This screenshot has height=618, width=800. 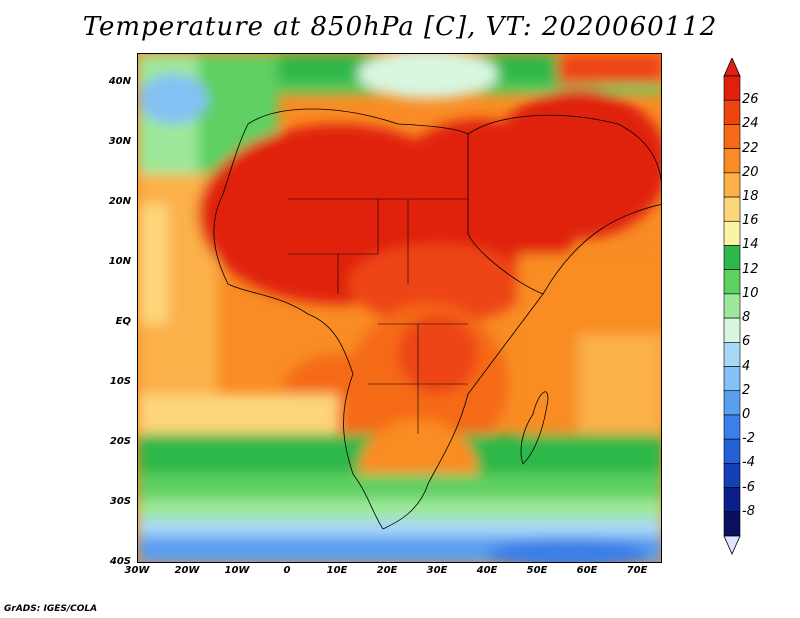 I want to click on colorbar-bottom-arrow, so click(x=732, y=545).